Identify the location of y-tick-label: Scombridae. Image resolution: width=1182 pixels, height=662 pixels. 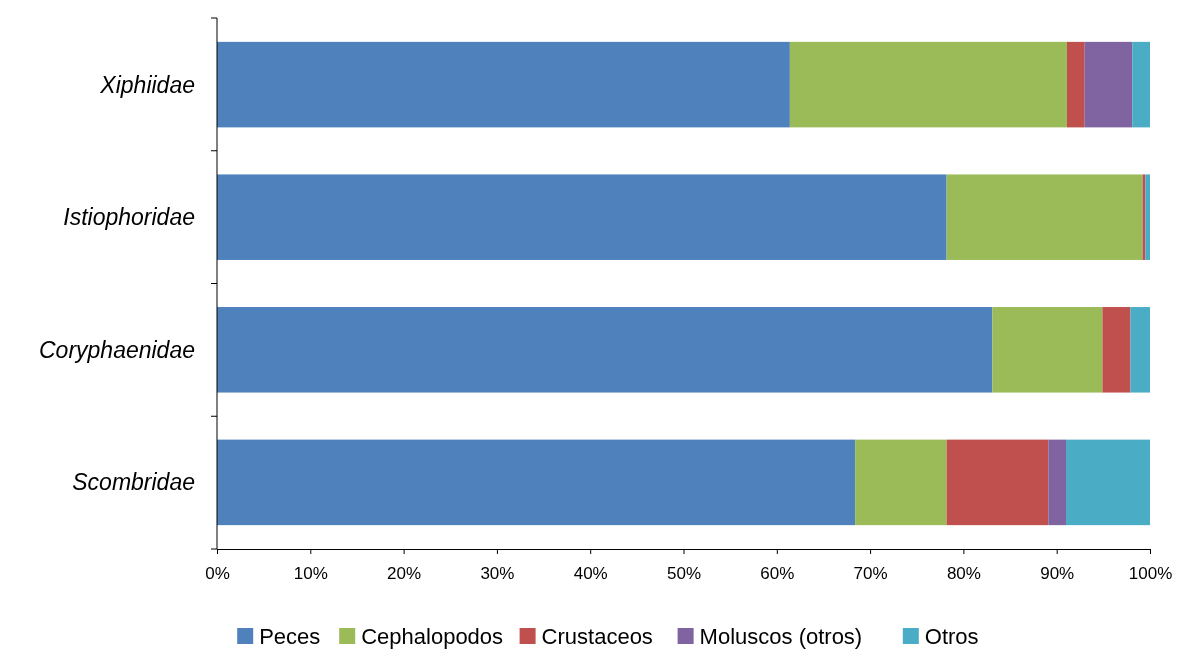
(133, 482).